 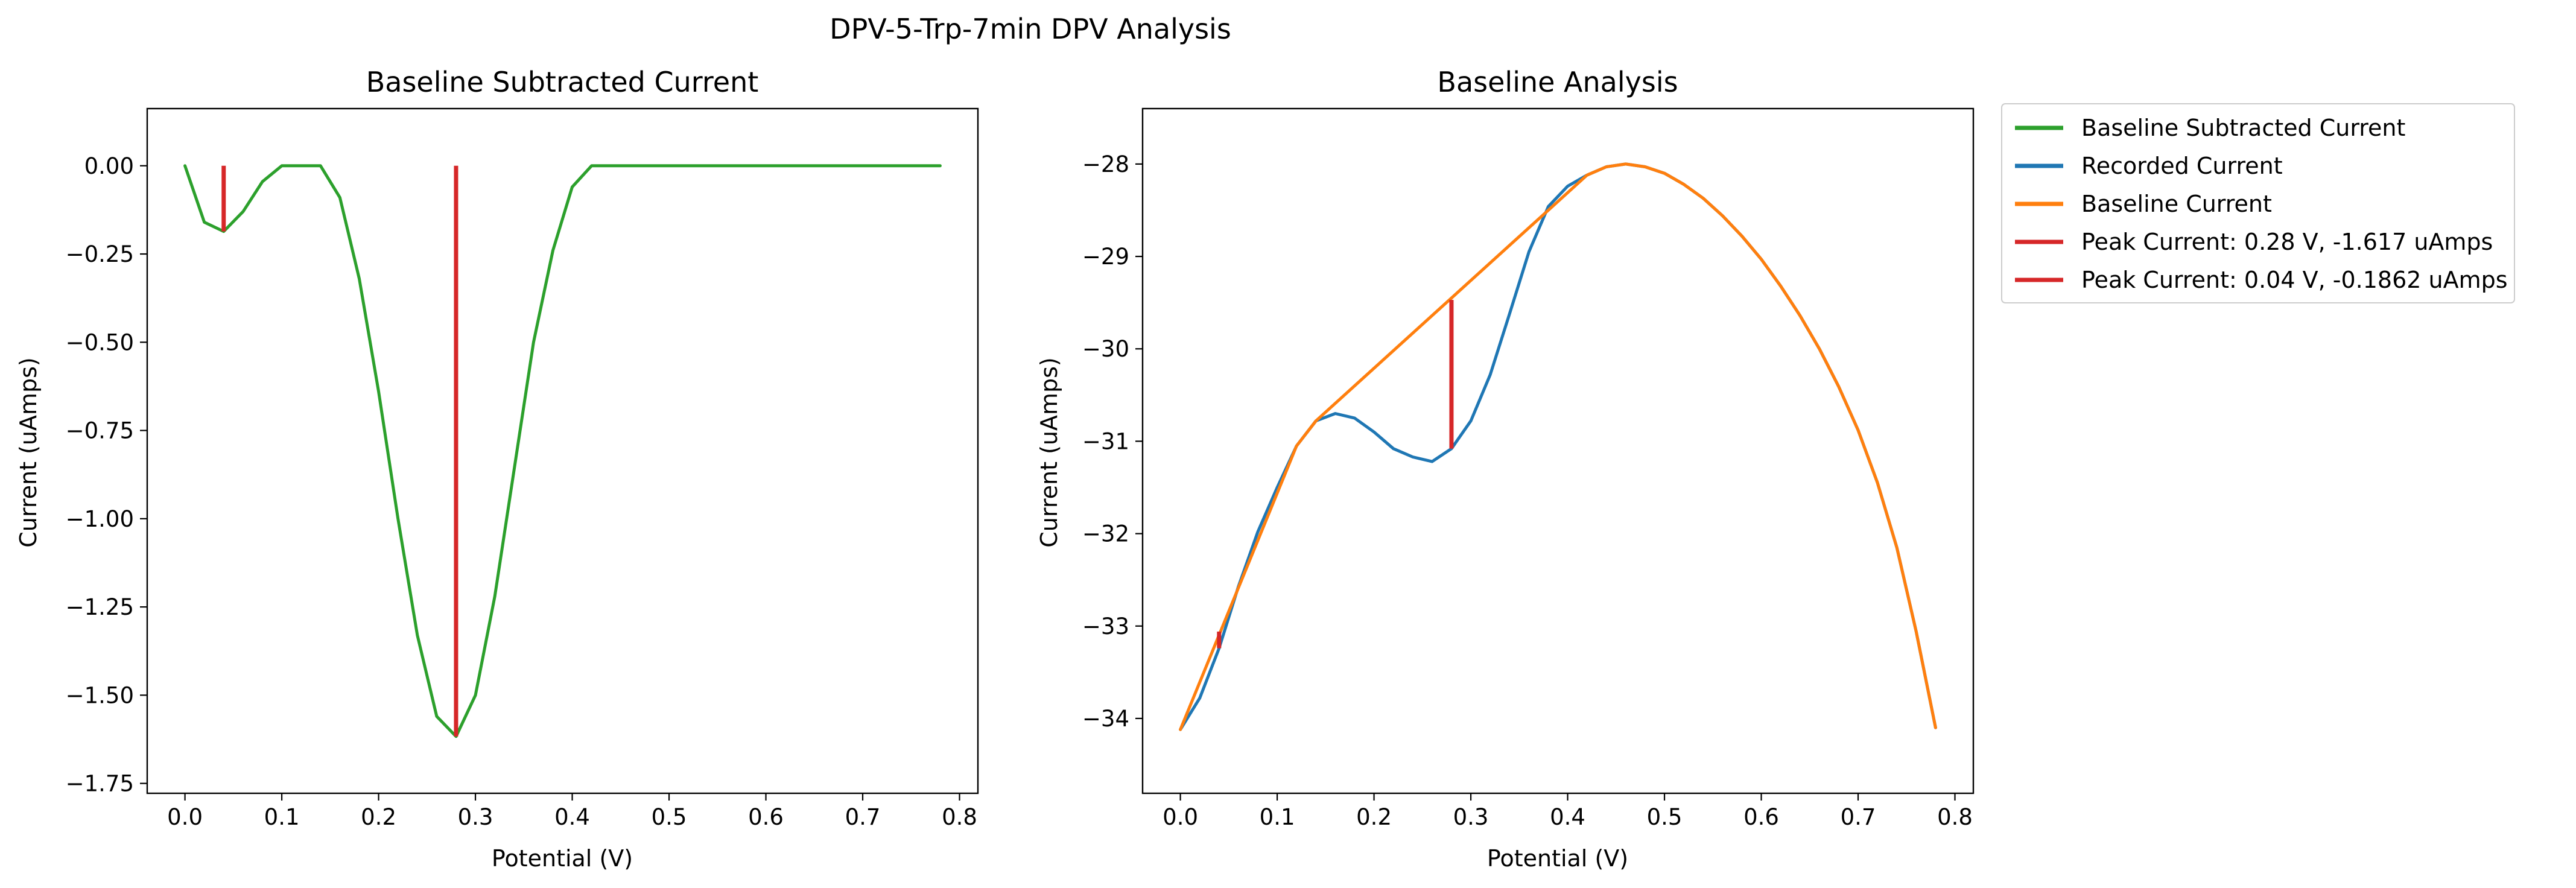 I want to click on y-tick-label: −0.75, so click(x=100, y=431).